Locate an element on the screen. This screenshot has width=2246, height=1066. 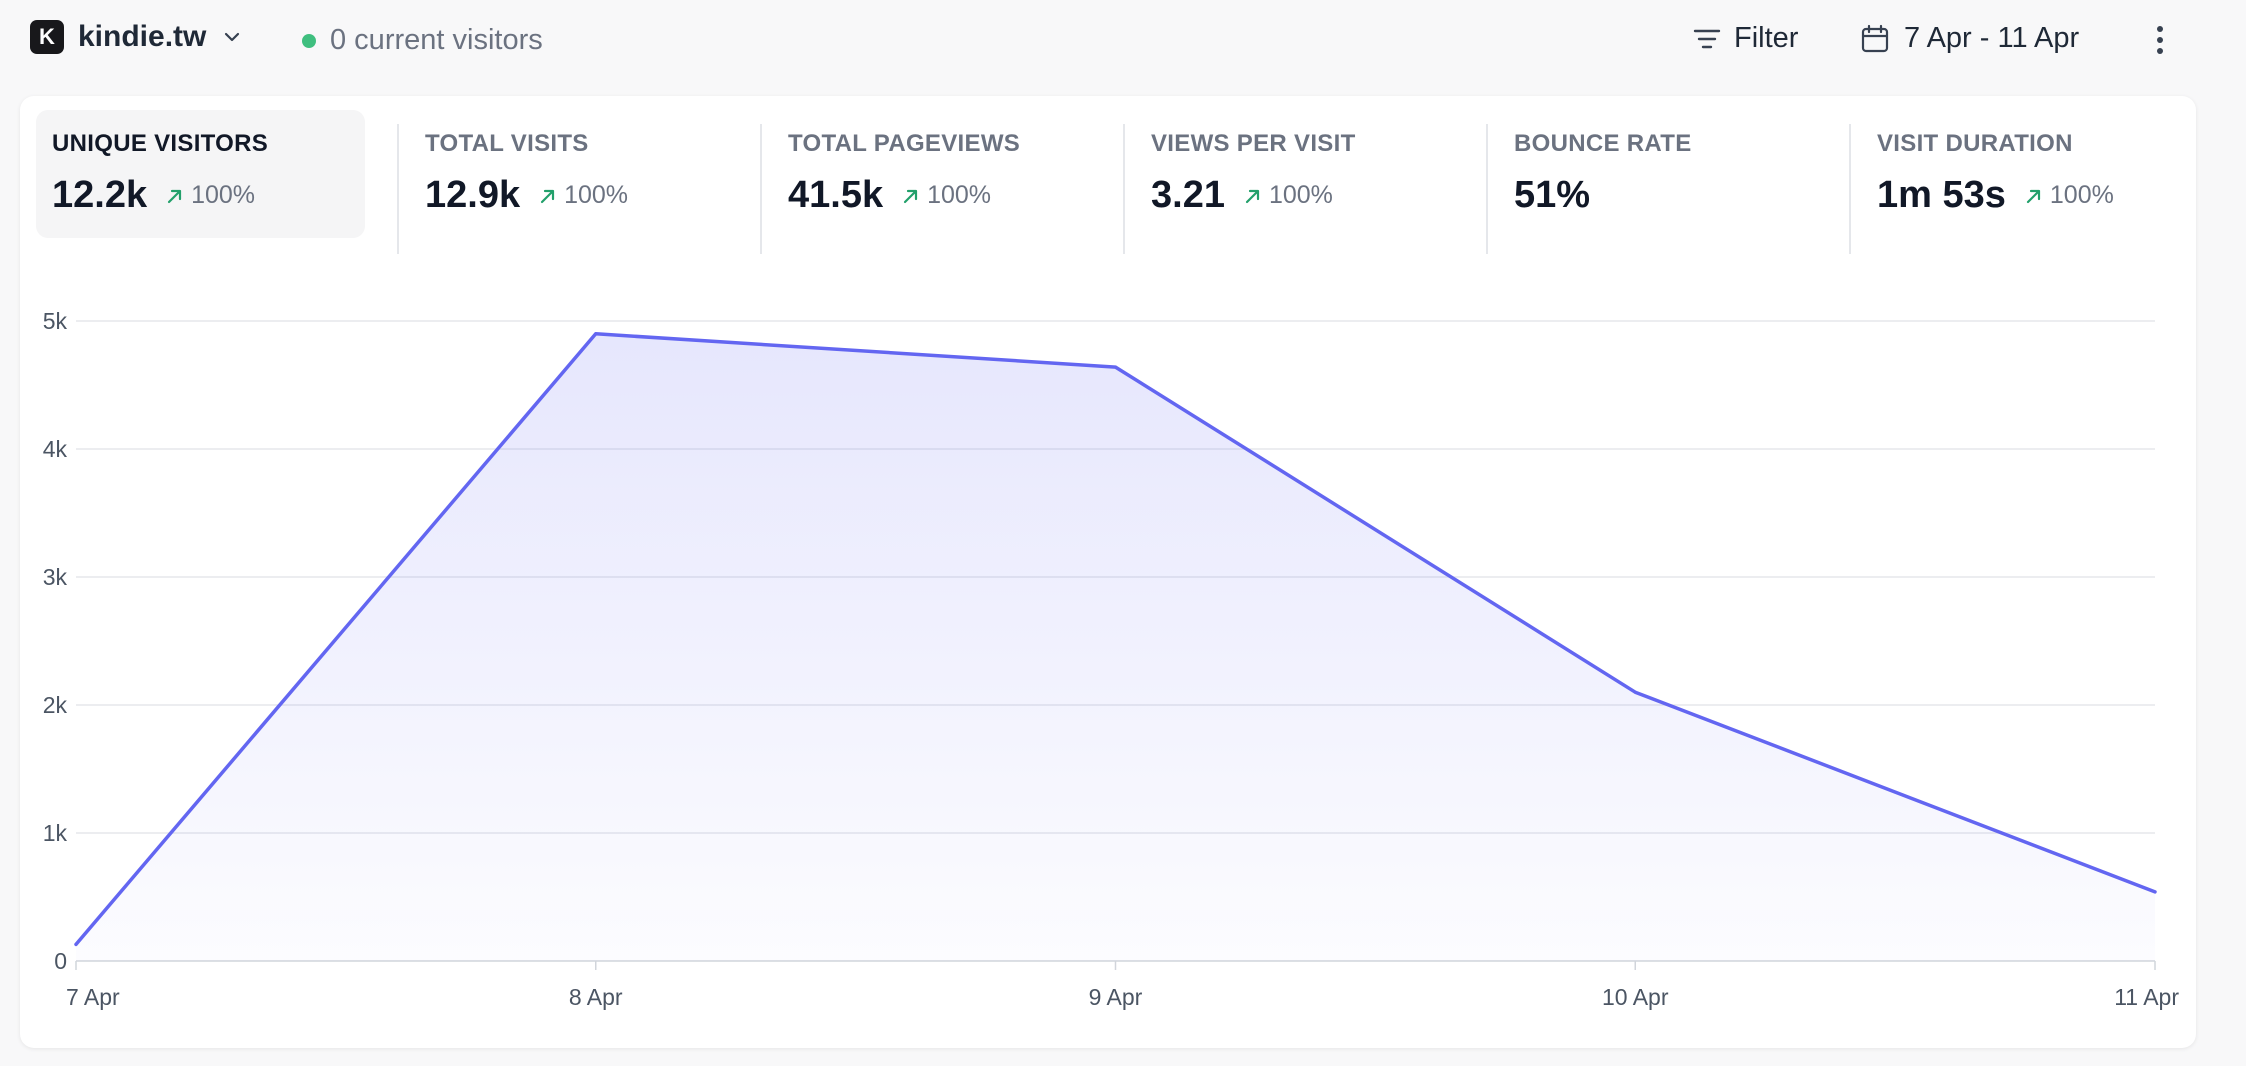
x-tick-label: 7 Apr is located at coordinates (93, 997).